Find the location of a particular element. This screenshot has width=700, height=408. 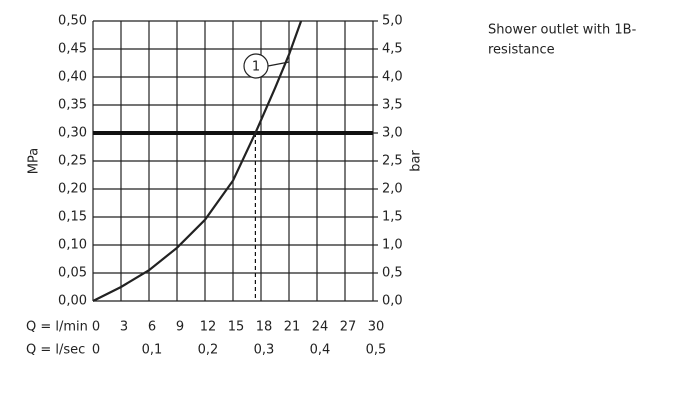

x-axis-label: Q = l/min is located at coordinates (57, 327).